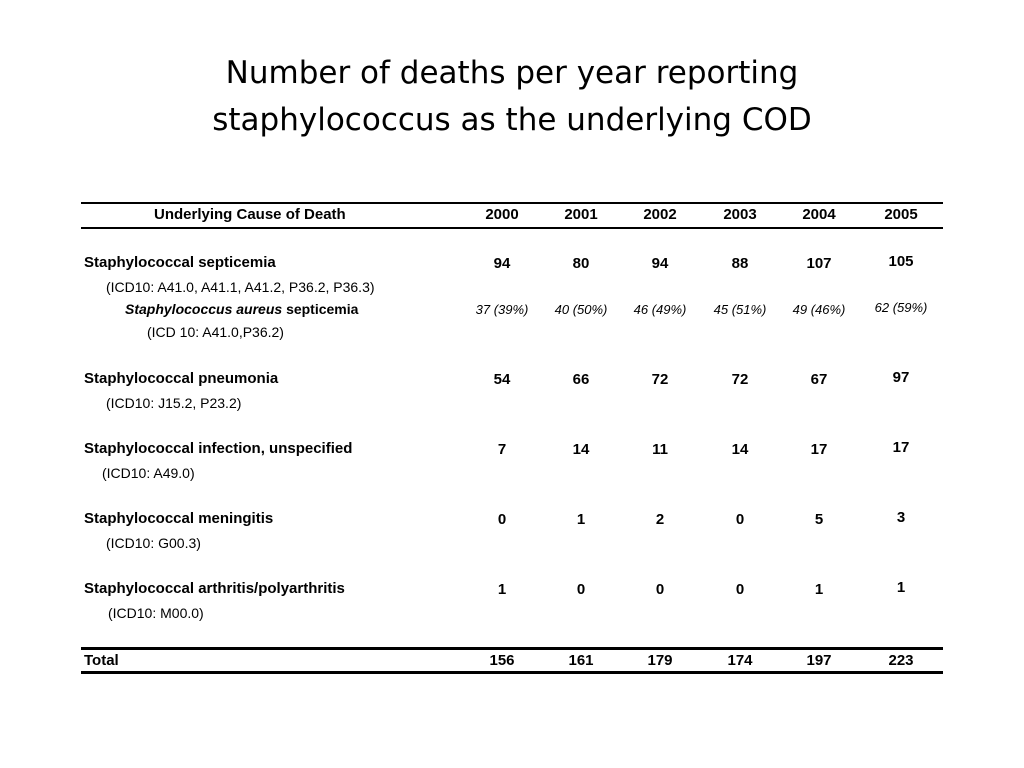 This screenshot has height=768, width=1024. What do you see at coordinates (660, 519) in the screenshot?
I see `row-meningitis-2002: 2` at bounding box center [660, 519].